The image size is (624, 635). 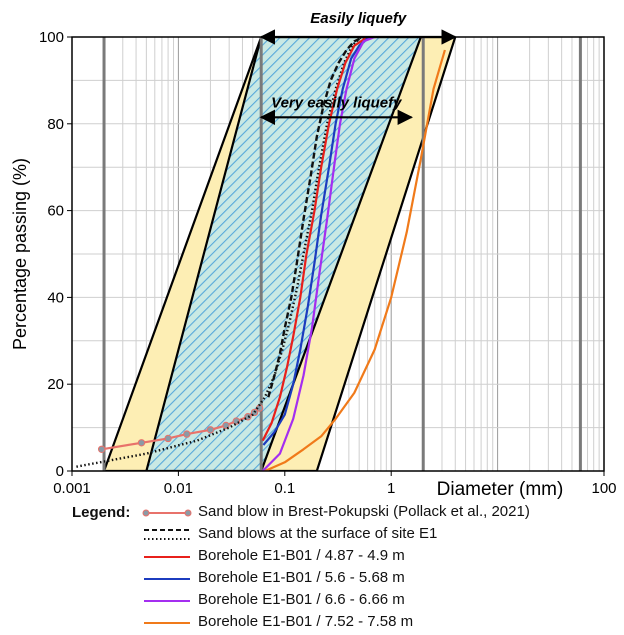 I want to click on x-tick-label: 1, so click(x=391, y=488).